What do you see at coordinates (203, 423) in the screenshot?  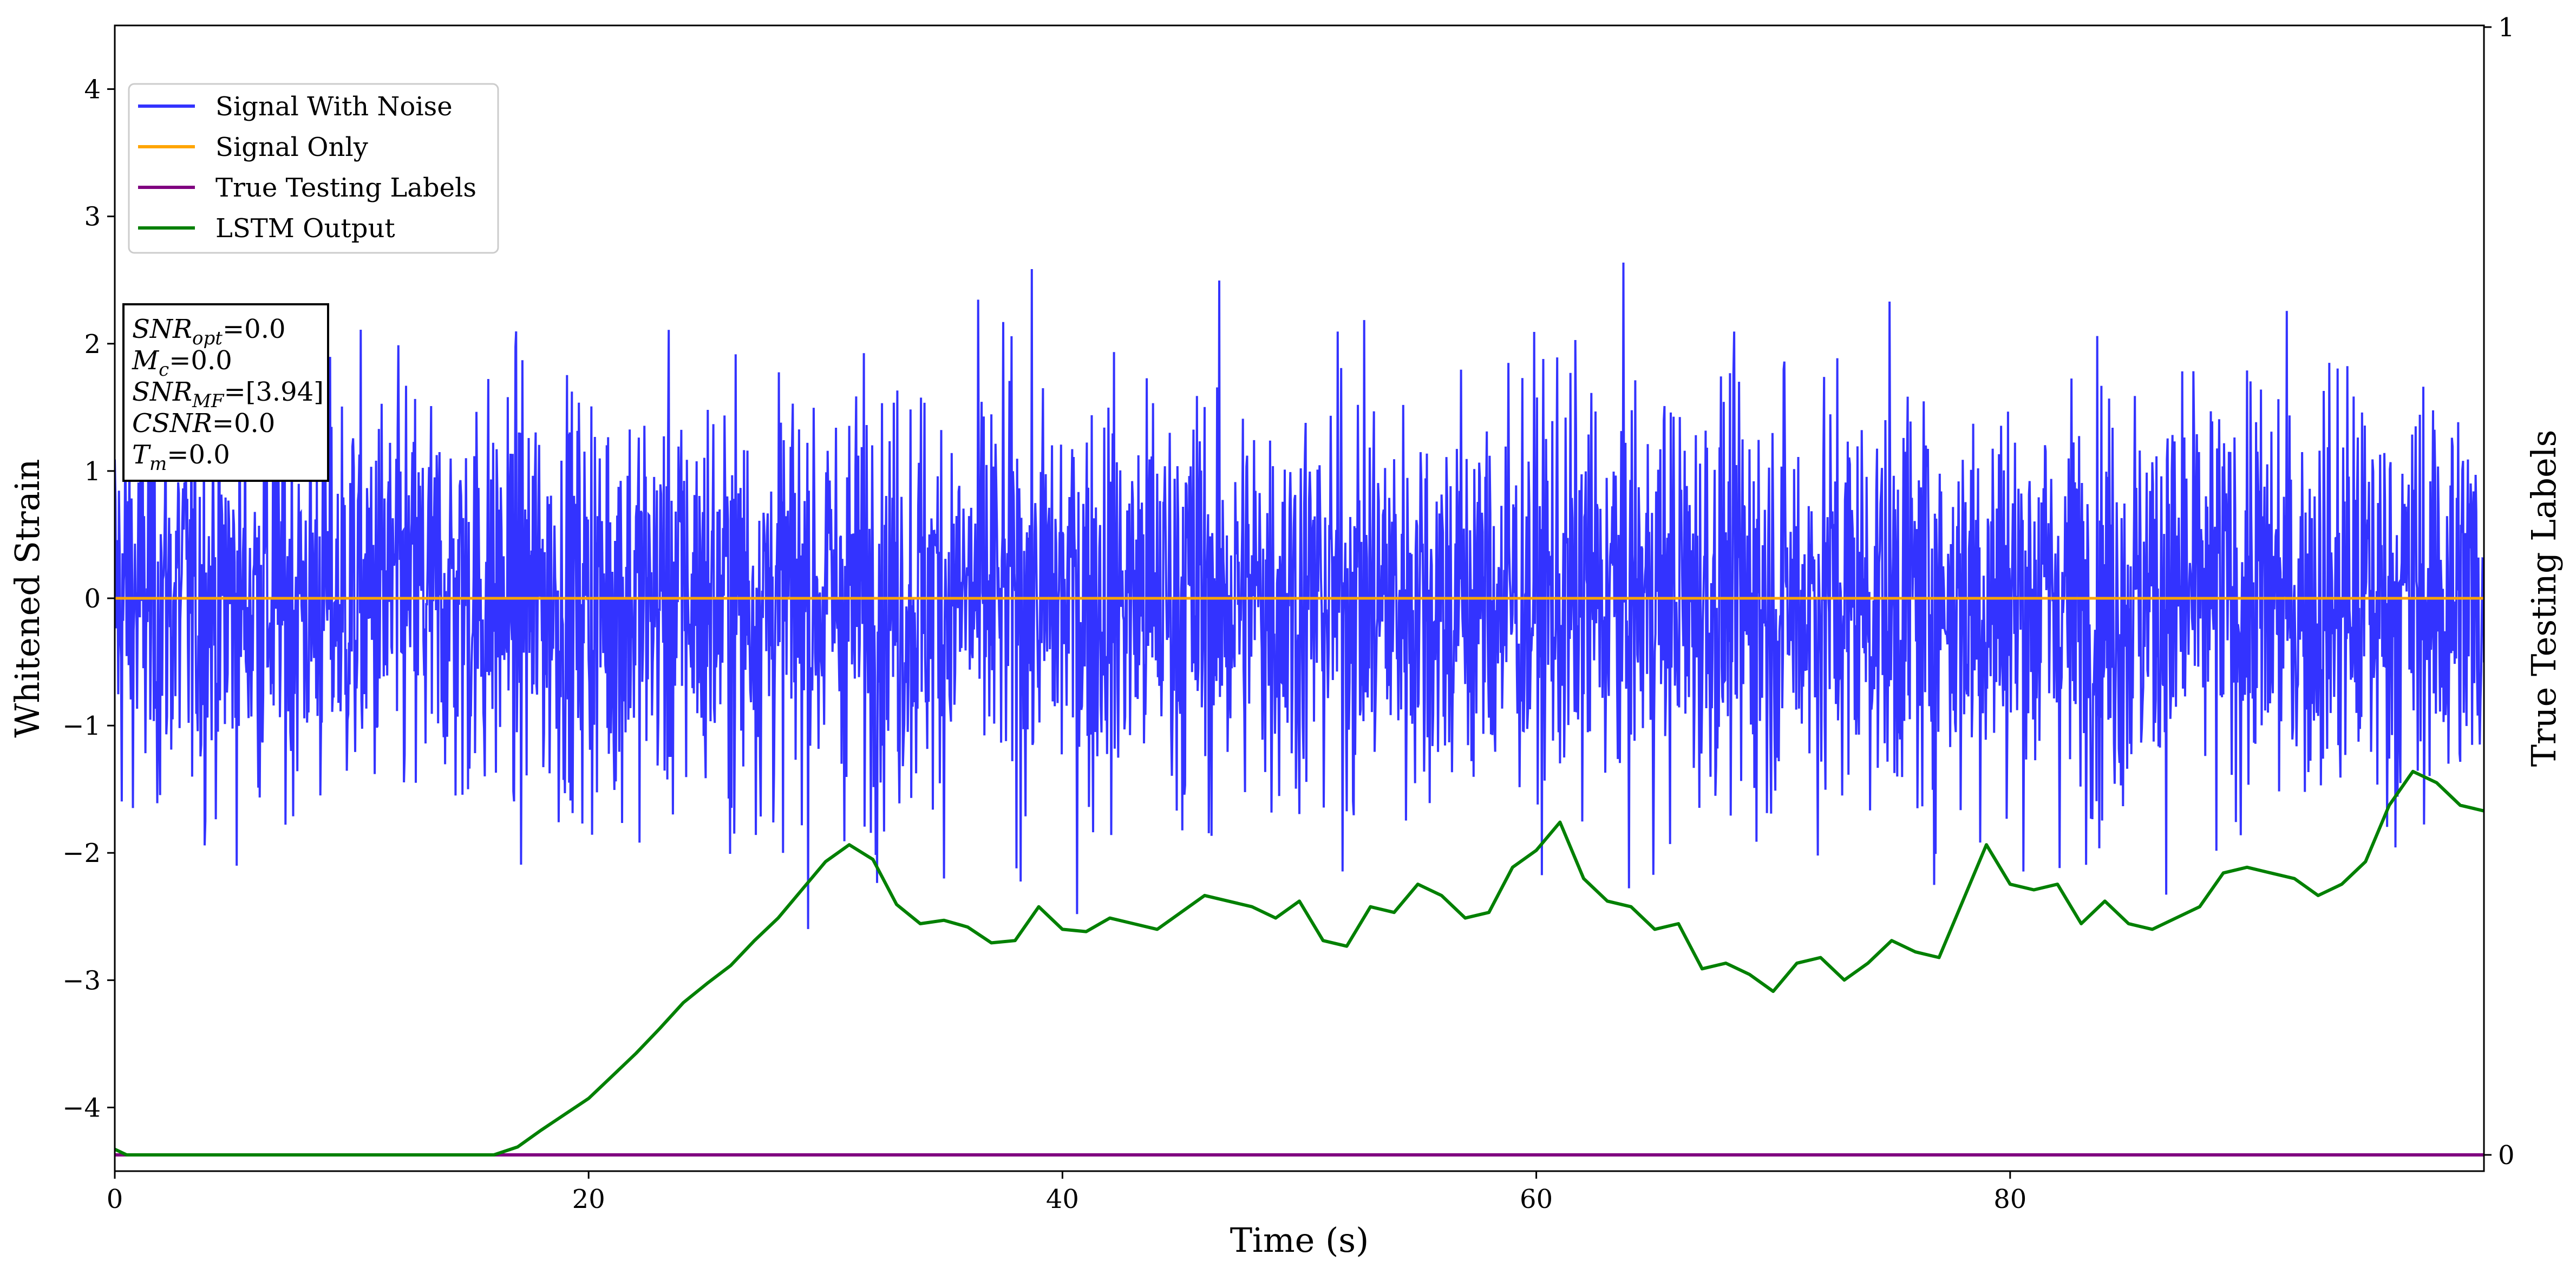 I see `annotation-line: CSNR=0.0` at bounding box center [203, 423].